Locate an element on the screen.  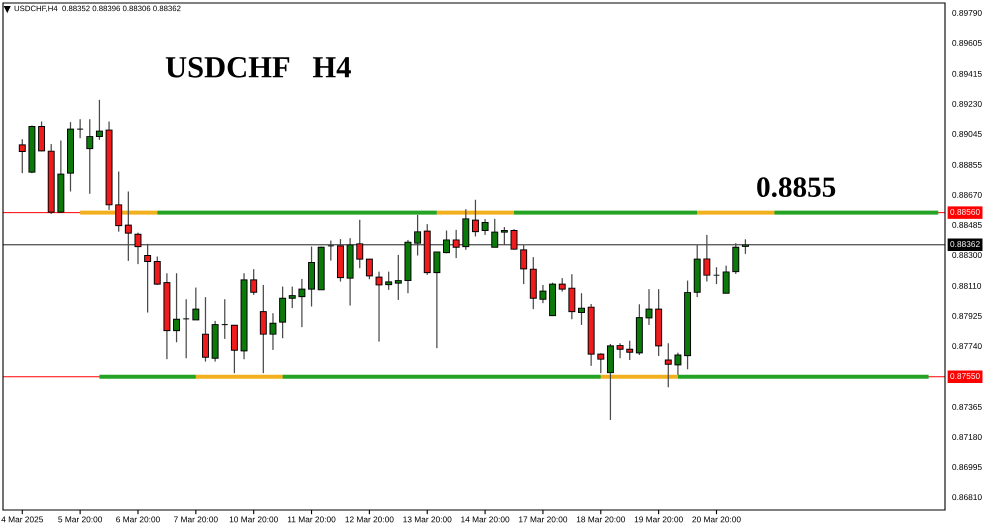
y-tick-label: 0.88485 is located at coordinates (967, 225).